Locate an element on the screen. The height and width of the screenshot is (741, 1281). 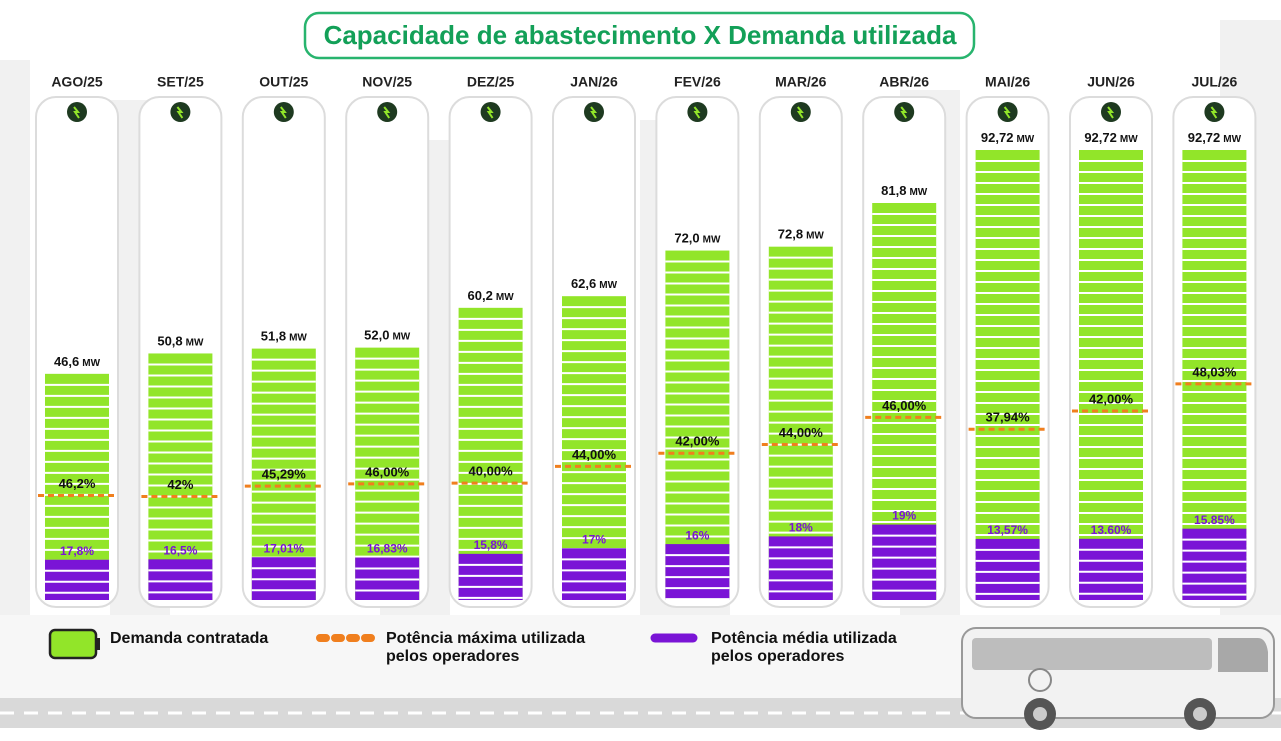
average-label: 17,01% is located at coordinates (283, 548).